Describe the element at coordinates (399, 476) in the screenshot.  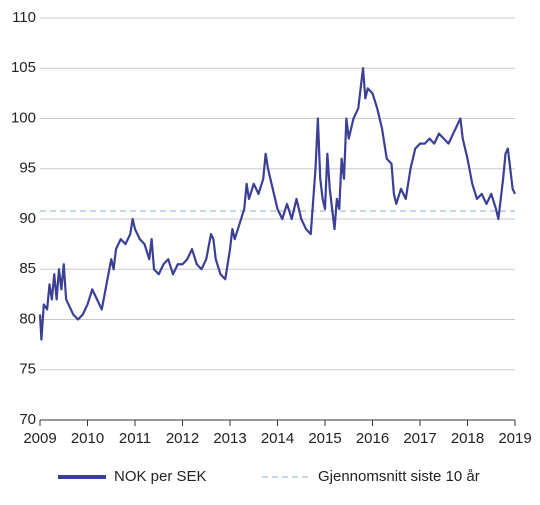
I see `legend-label: Gjennomsnitt siste 10 år` at that location.